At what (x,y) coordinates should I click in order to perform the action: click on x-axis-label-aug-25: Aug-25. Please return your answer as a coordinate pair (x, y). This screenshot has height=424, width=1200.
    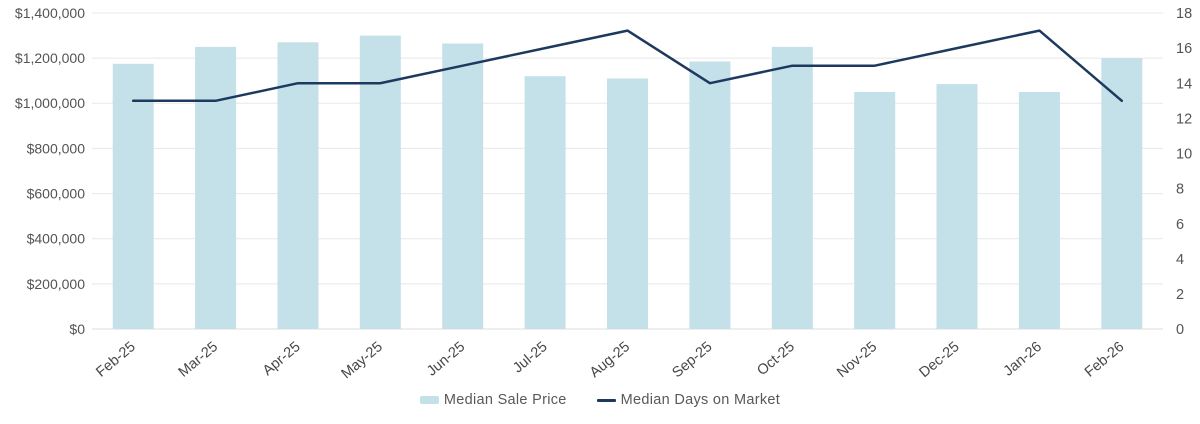
    Looking at the image, I should click on (610, 360).